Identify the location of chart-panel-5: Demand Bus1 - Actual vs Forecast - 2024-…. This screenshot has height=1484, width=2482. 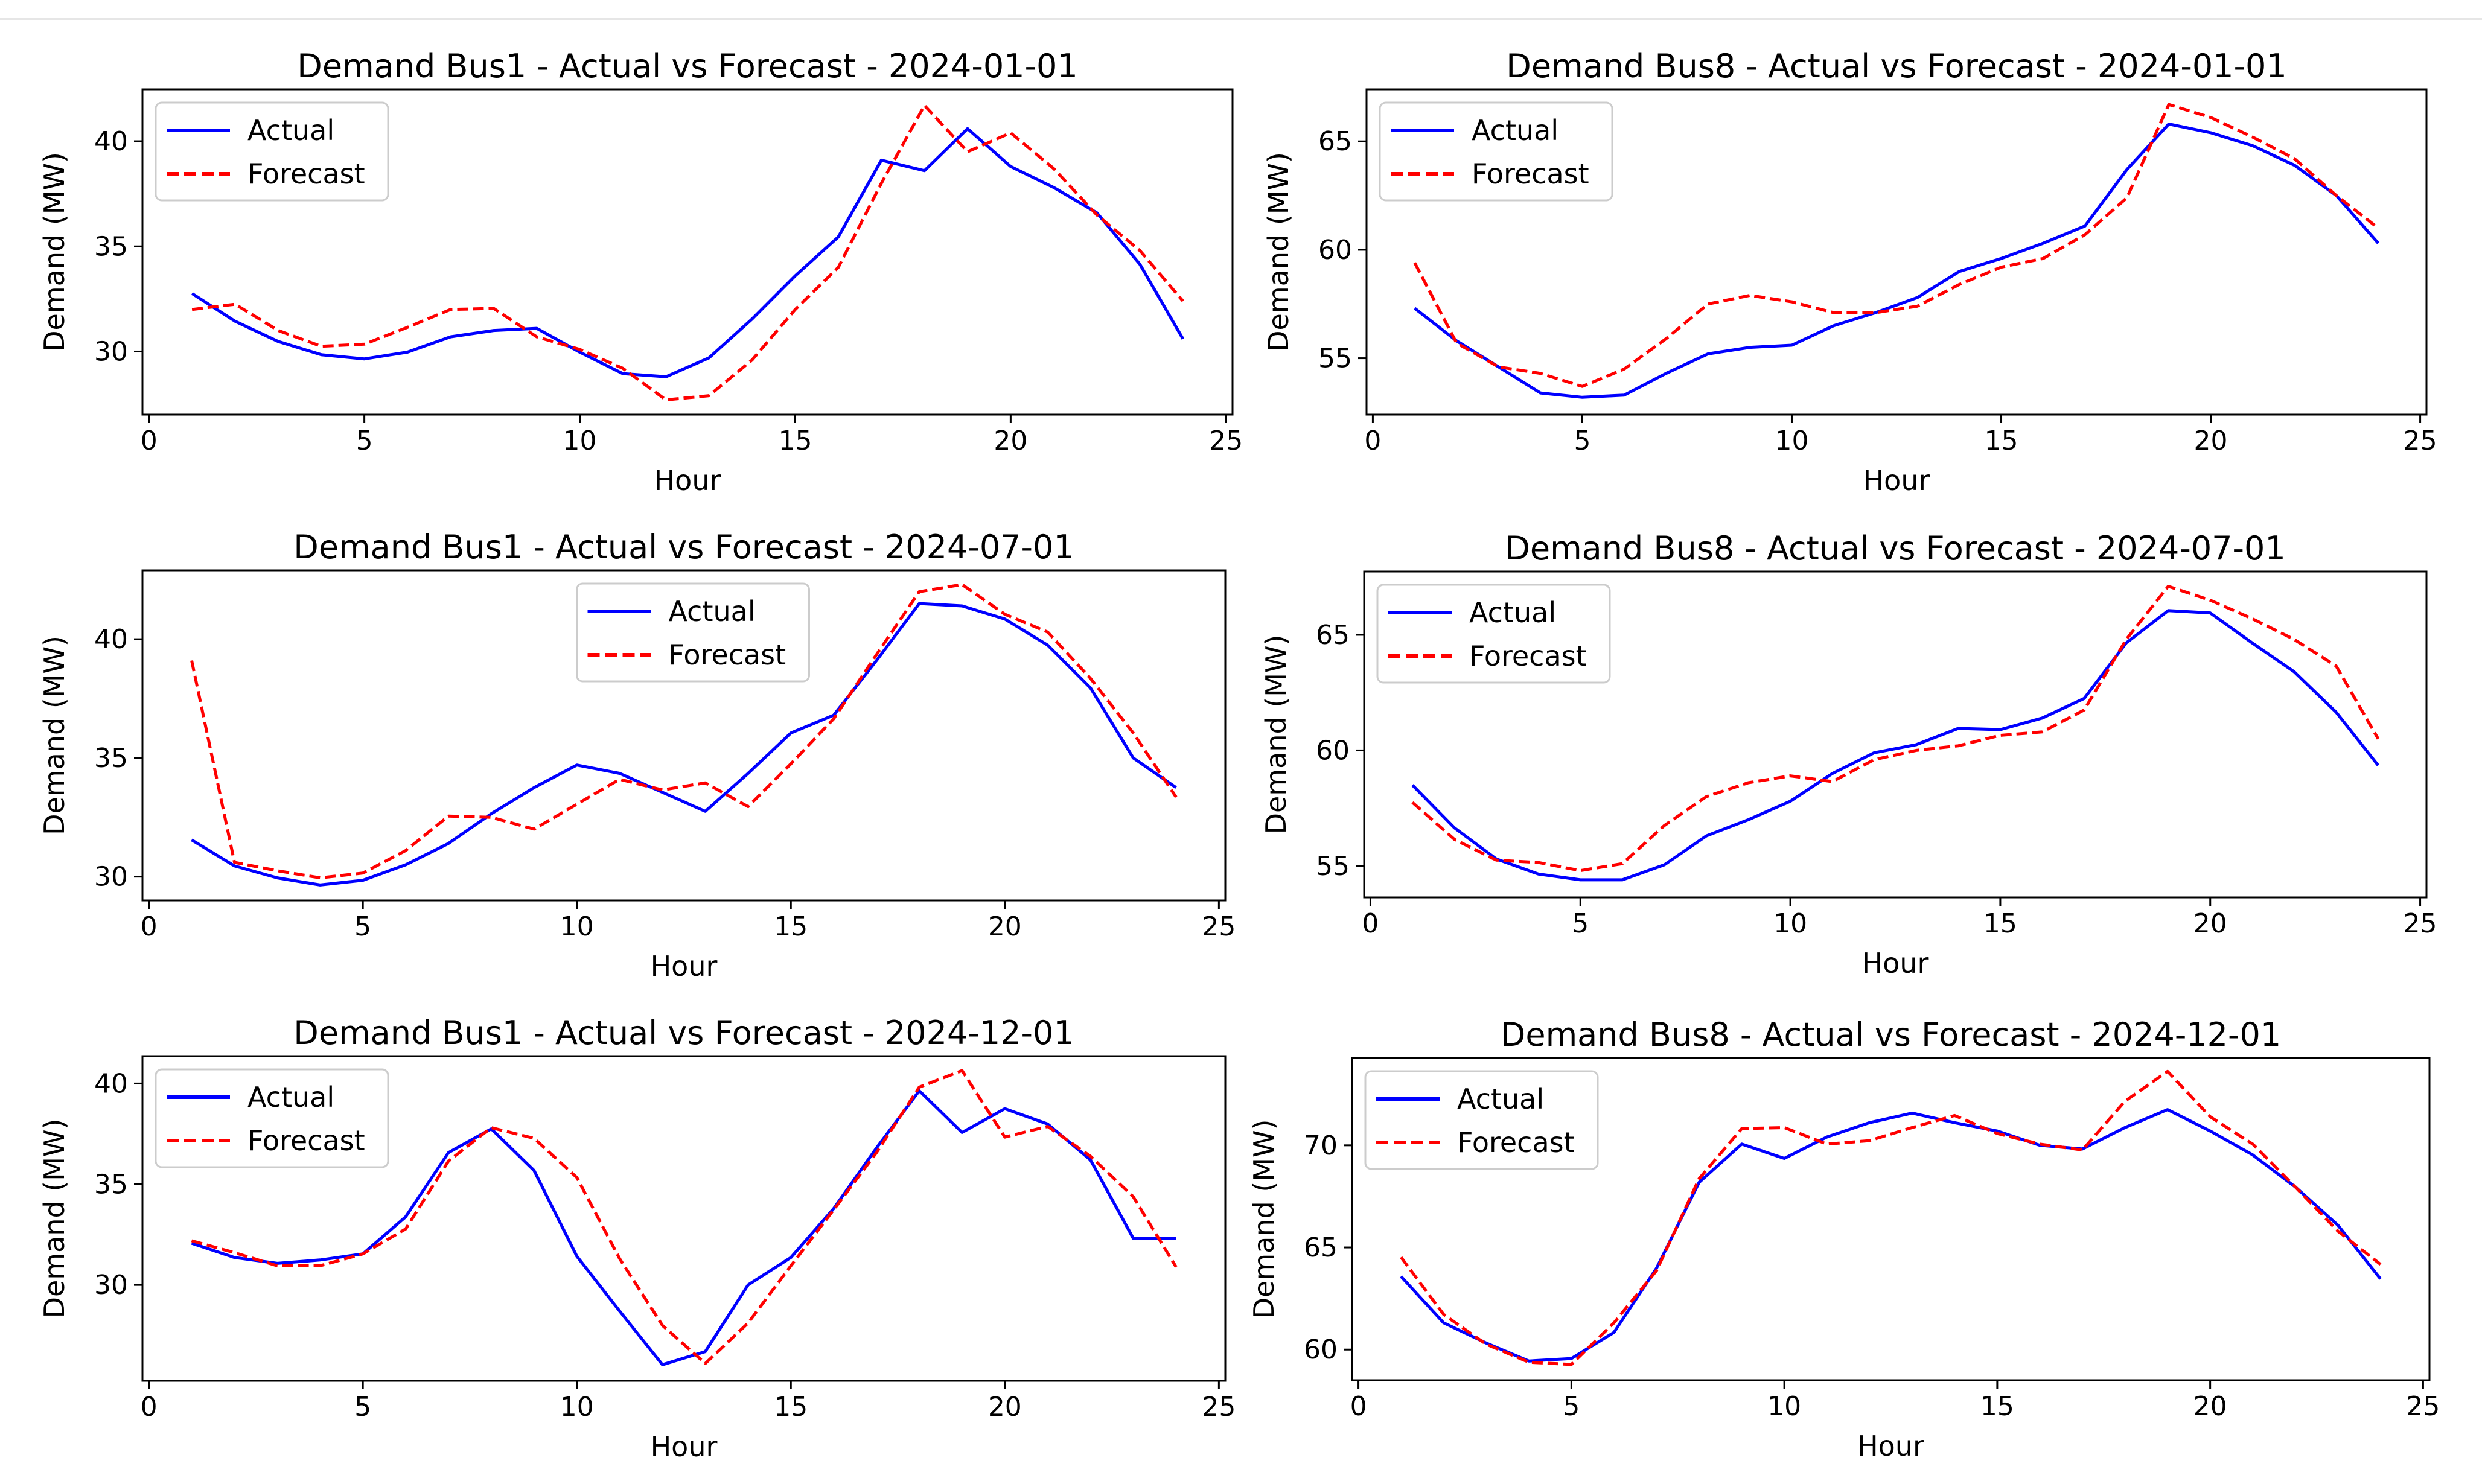
(637, 1239).